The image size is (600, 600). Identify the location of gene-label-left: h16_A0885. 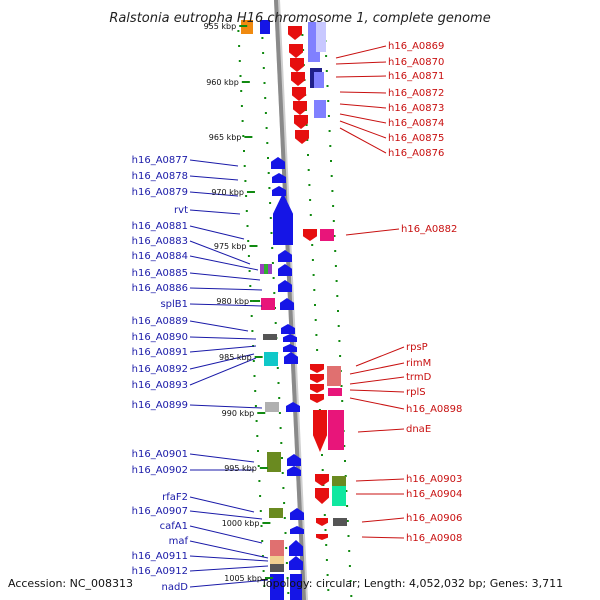
(160, 273).